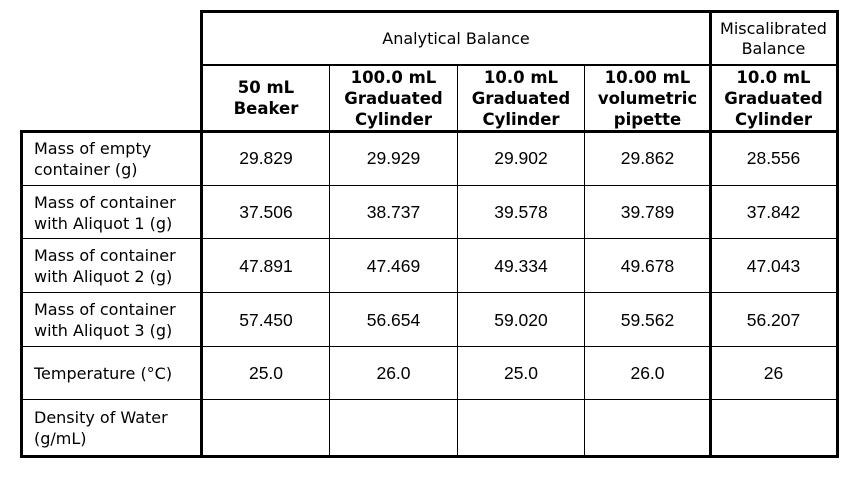 This screenshot has height=488, width=864. I want to click on table-cell: 29.829, so click(266, 158).